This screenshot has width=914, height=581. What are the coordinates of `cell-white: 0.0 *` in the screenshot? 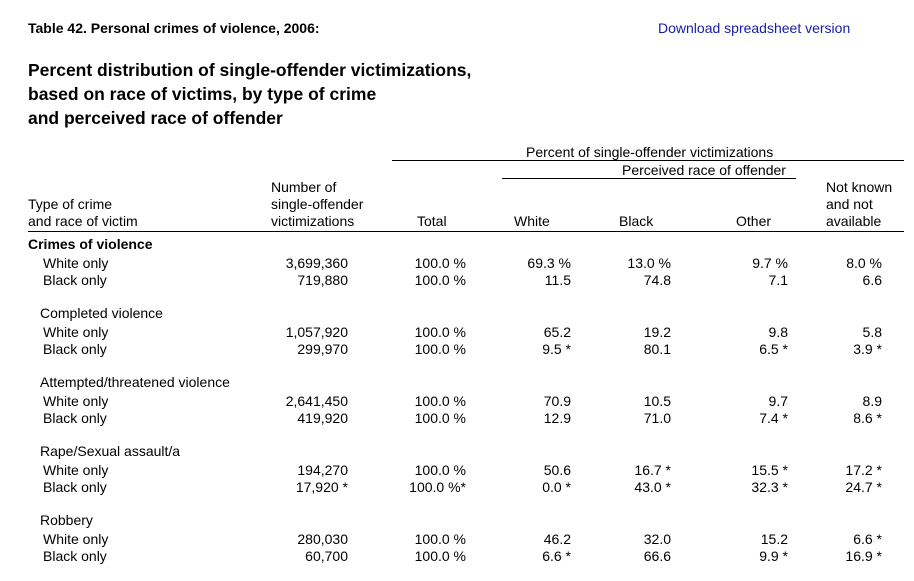 It's located at (556, 487).